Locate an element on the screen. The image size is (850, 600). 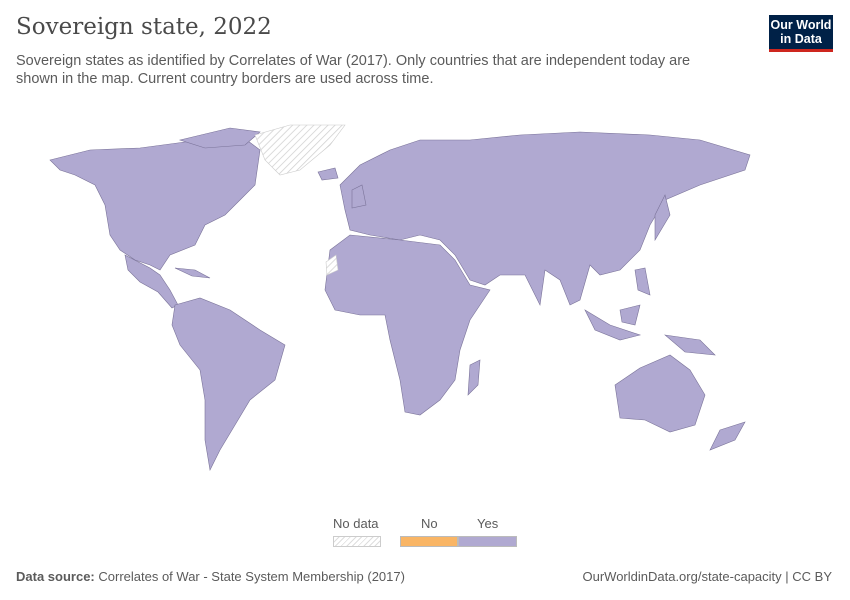
legend-swatch-no is located at coordinates (429, 541).